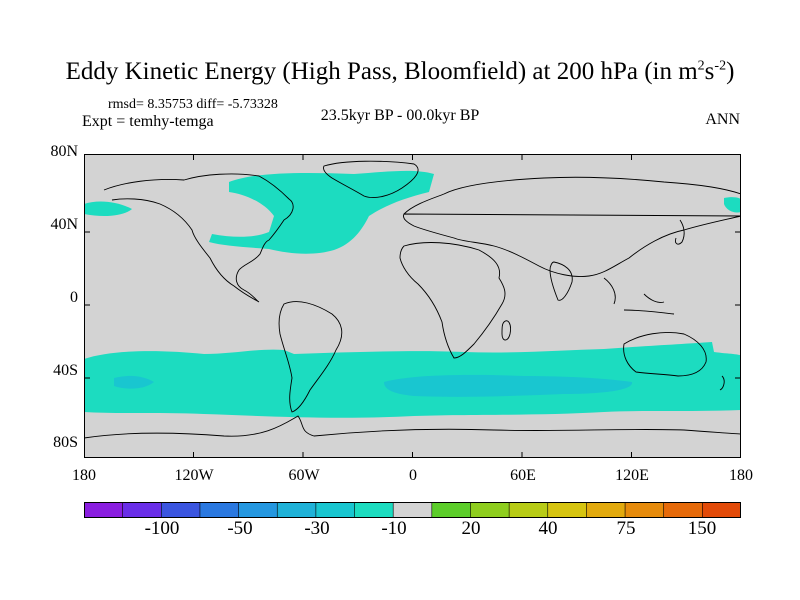  I want to click on lon-label-180e: 180, so click(741, 475).